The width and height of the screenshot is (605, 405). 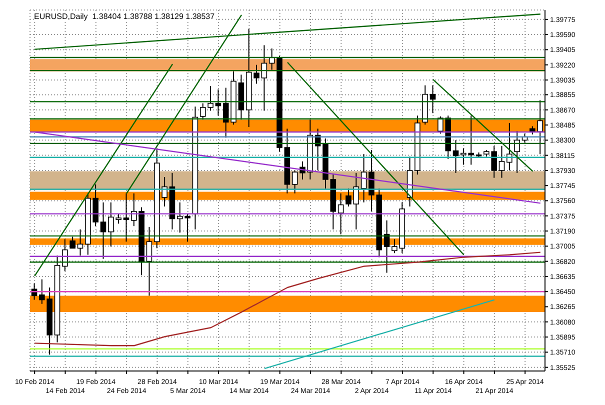 What do you see at coordinates (124, 16) in the screenshot?
I see `chart-title: EURUSD,Daily 1.38404 1.38788 1.38129 1.38537` at bounding box center [124, 16].